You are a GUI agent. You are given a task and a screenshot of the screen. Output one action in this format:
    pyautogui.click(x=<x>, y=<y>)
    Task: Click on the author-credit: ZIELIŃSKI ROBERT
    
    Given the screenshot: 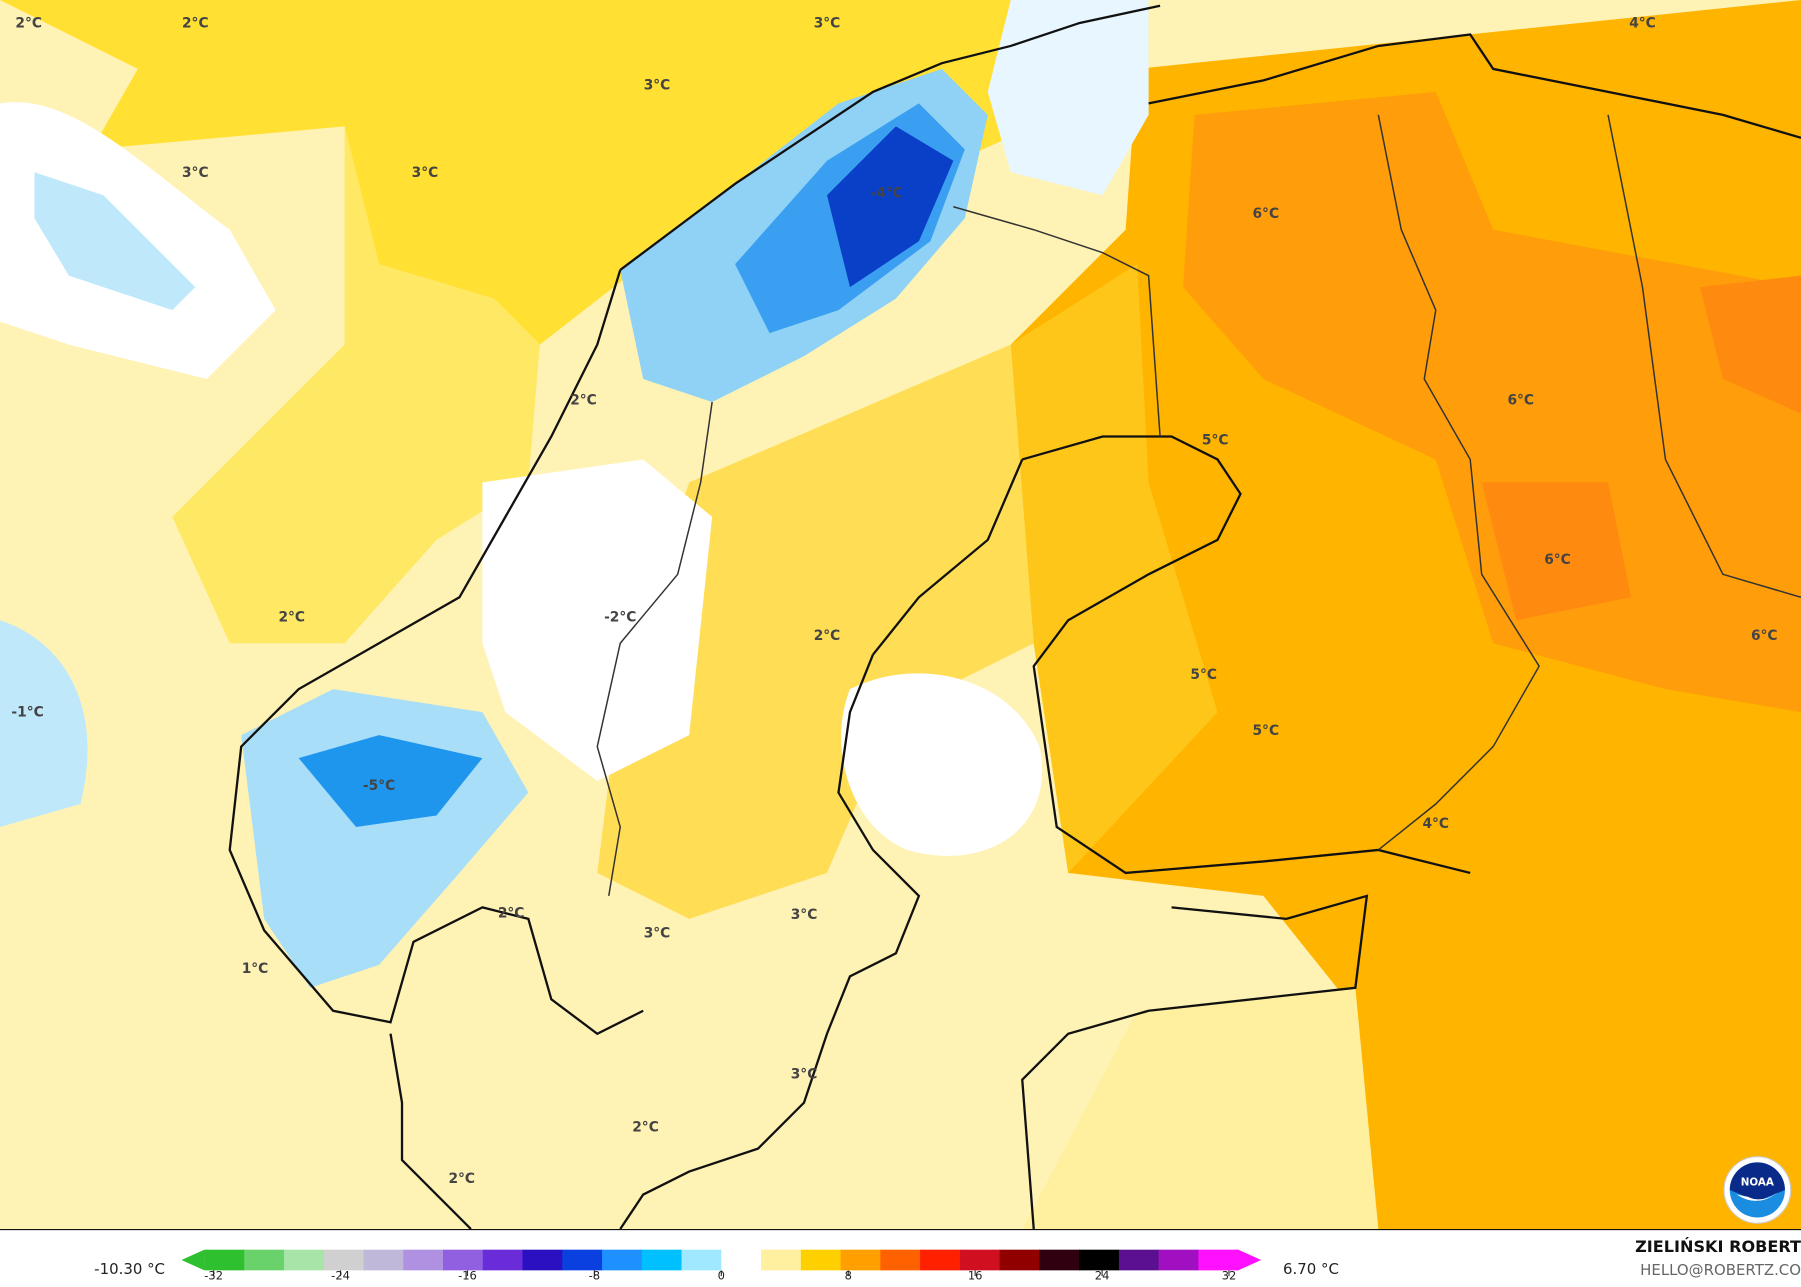 What is the action you would take?
    pyautogui.click(x=1718, y=1247)
    